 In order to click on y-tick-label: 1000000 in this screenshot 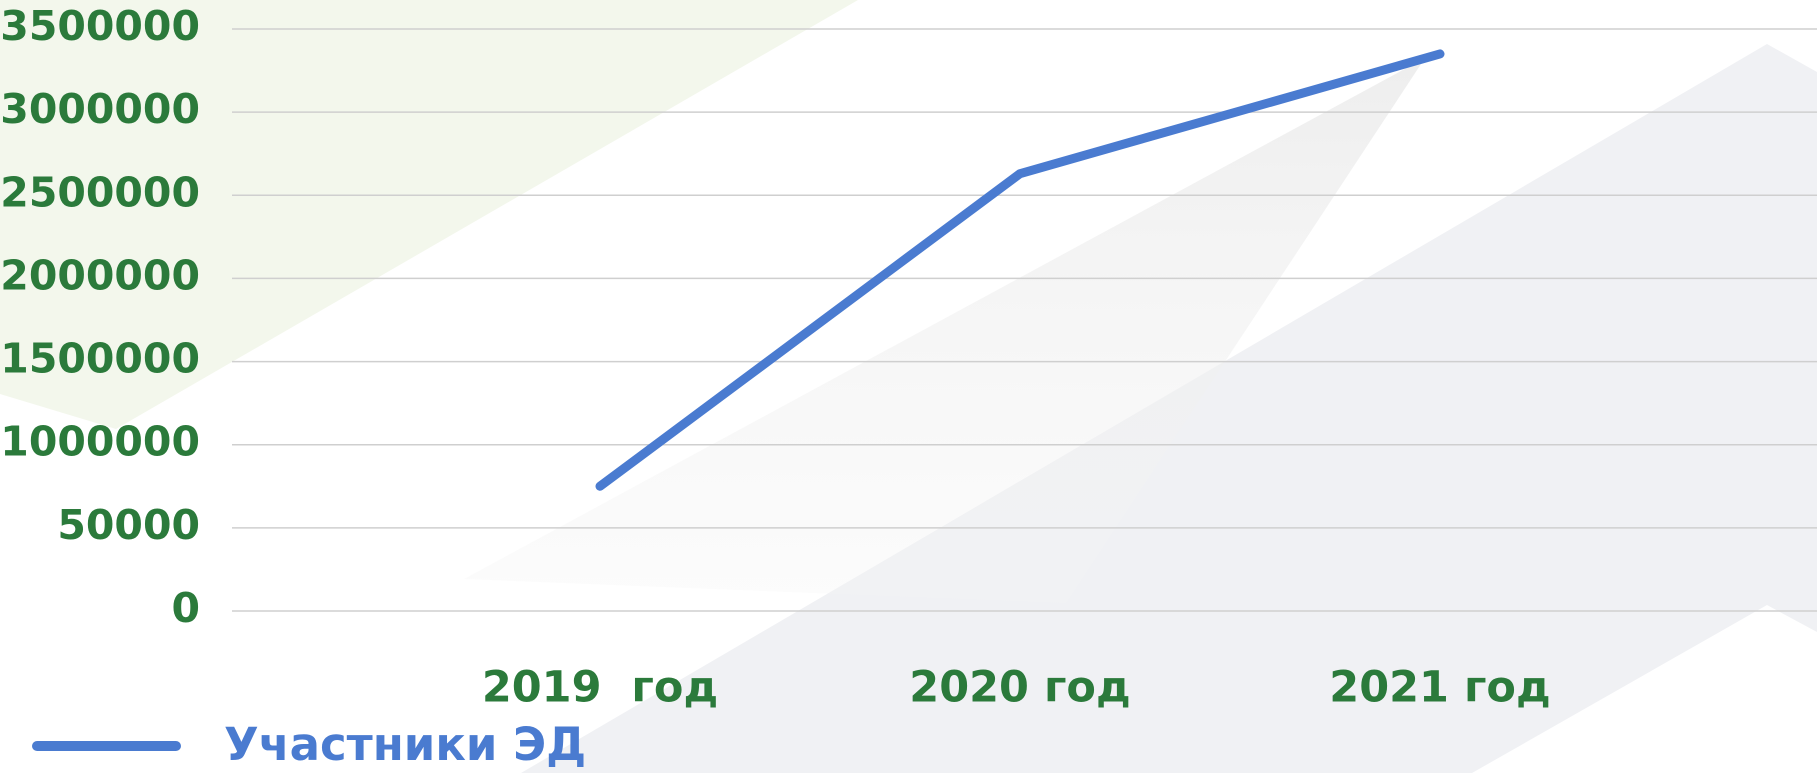, I will do `click(100, 442)`.